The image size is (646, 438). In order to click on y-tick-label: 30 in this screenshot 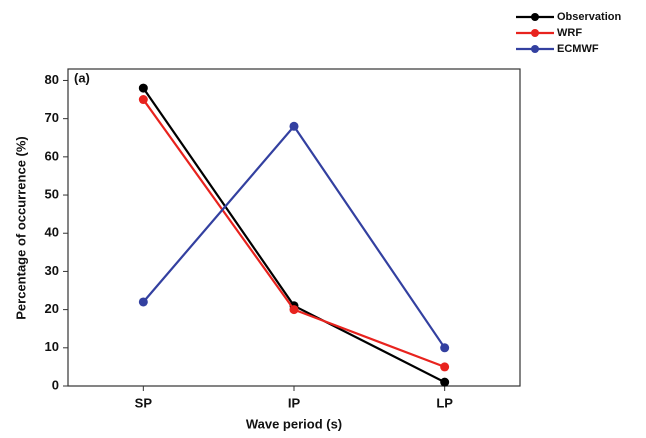, I will do `click(52, 270)`.